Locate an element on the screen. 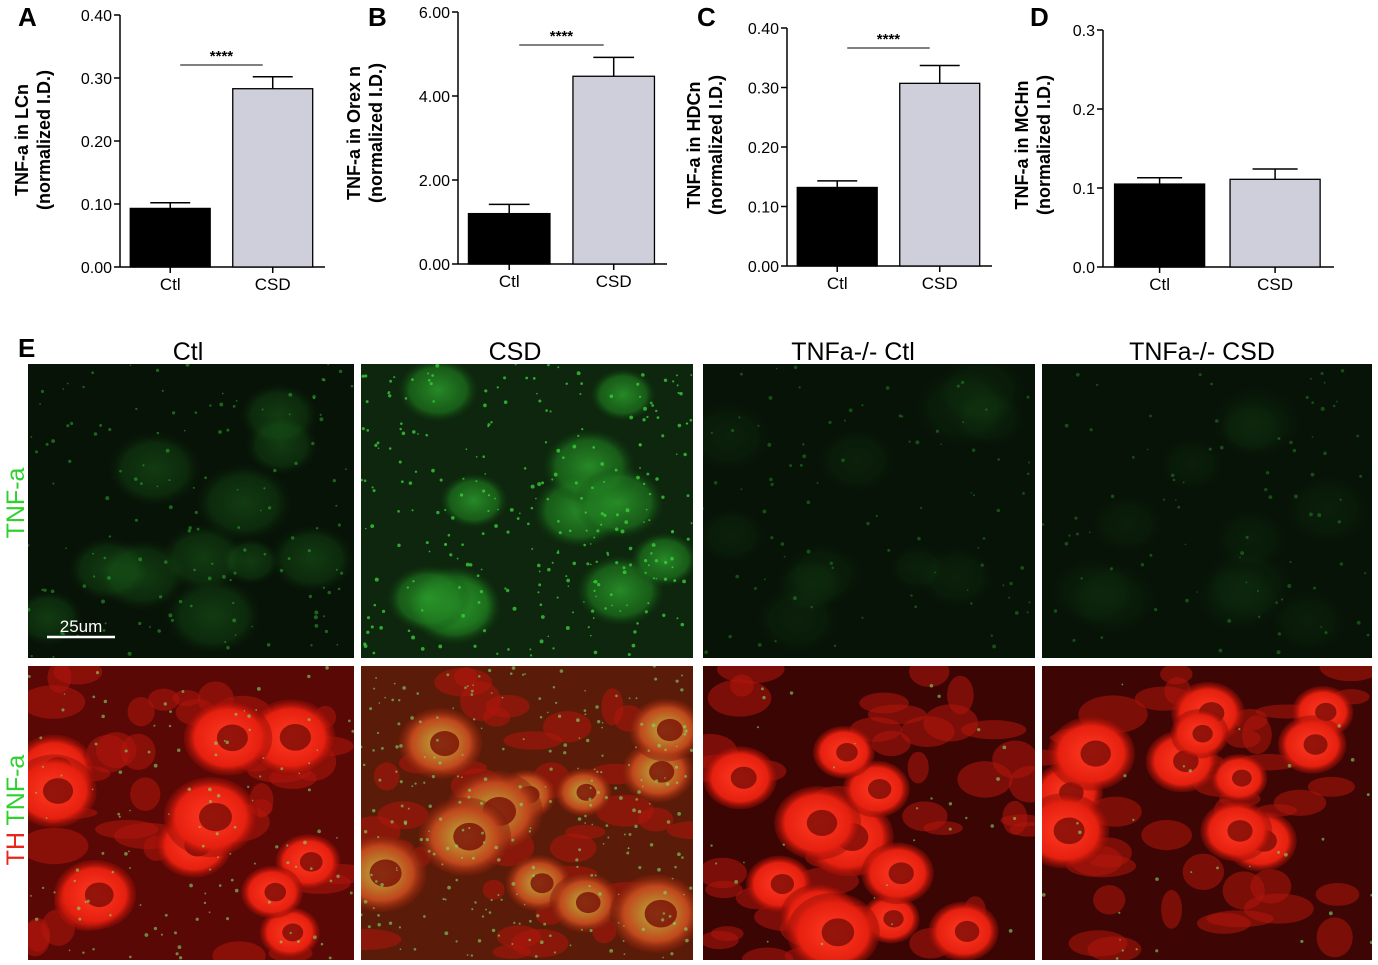 Image resolution: width=1378 pixels, height=965 pixels. y-axis-label-line: (normalized I.D.) is located at coordinates (1044, 145).